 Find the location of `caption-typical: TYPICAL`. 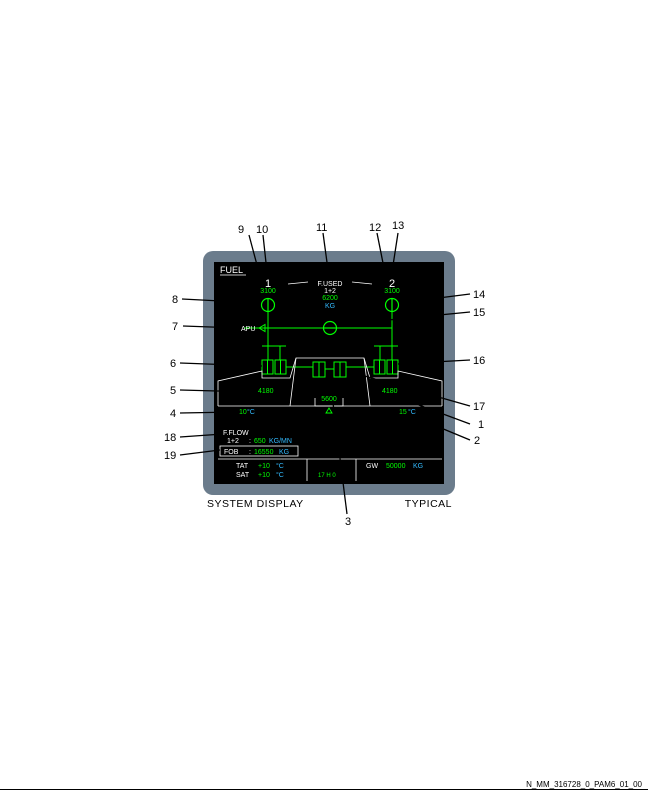

caption-typical: TYPICAL is located at coordinates (428, 504).